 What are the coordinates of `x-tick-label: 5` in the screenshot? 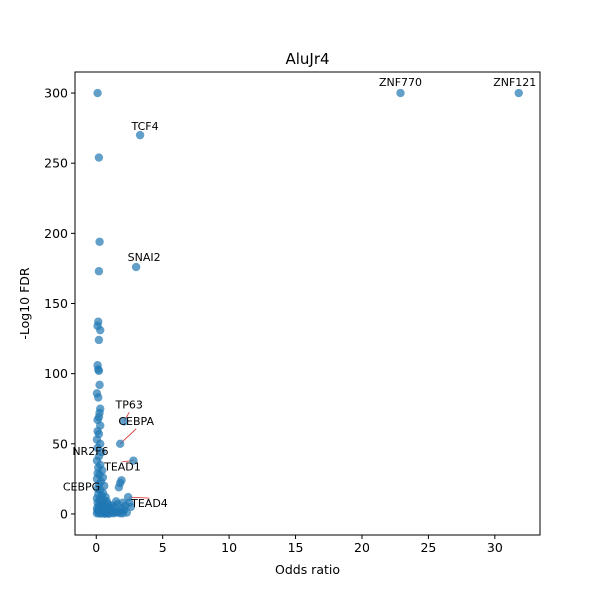 It's located at (163, 547).